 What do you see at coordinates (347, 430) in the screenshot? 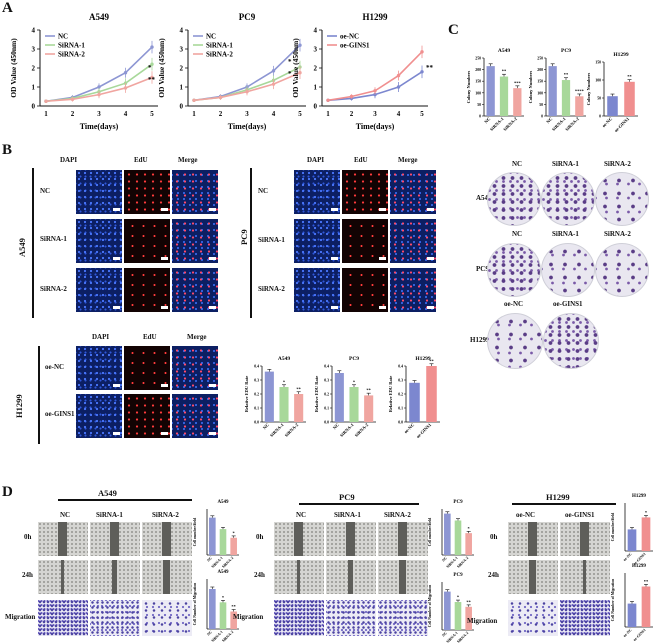
I see `edu-bar-category-label: SiRNA-1` at bounding box center [347, 430].